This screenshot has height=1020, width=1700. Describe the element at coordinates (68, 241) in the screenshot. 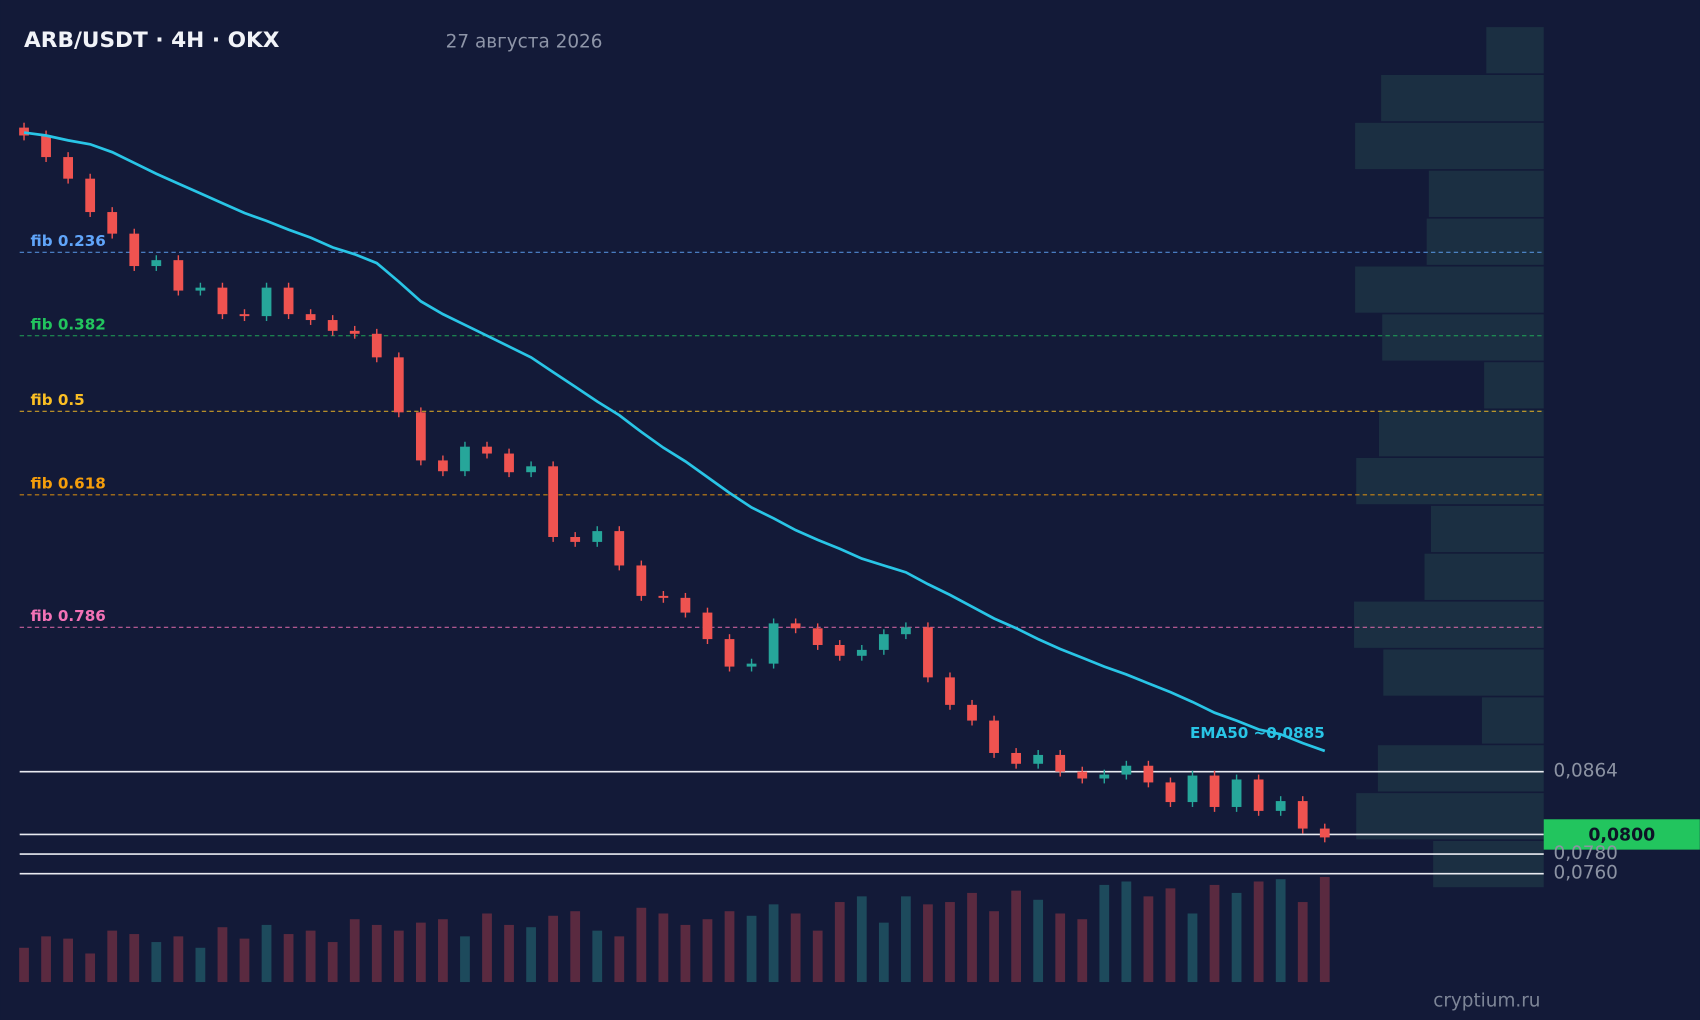

I see `fib-label: fib 0.236` at that location.